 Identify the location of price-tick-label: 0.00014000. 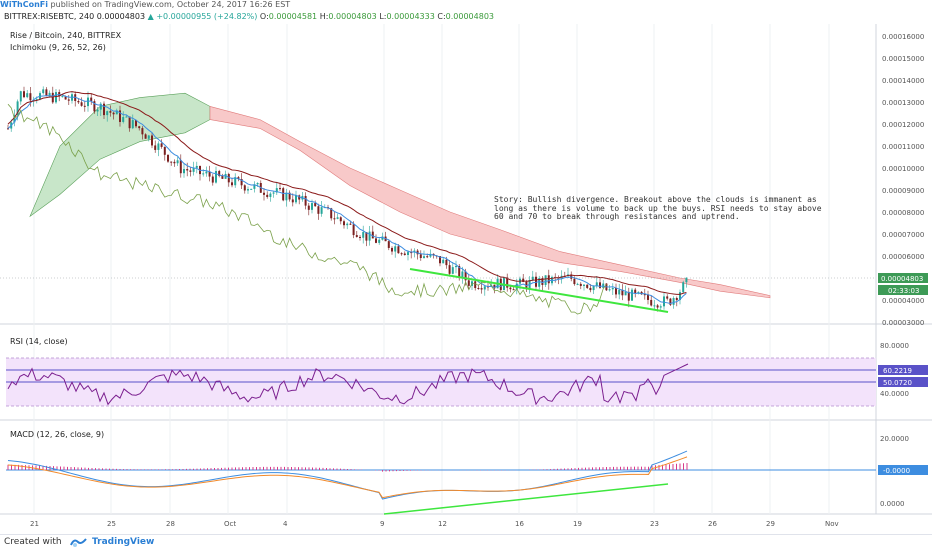
(903, 81).